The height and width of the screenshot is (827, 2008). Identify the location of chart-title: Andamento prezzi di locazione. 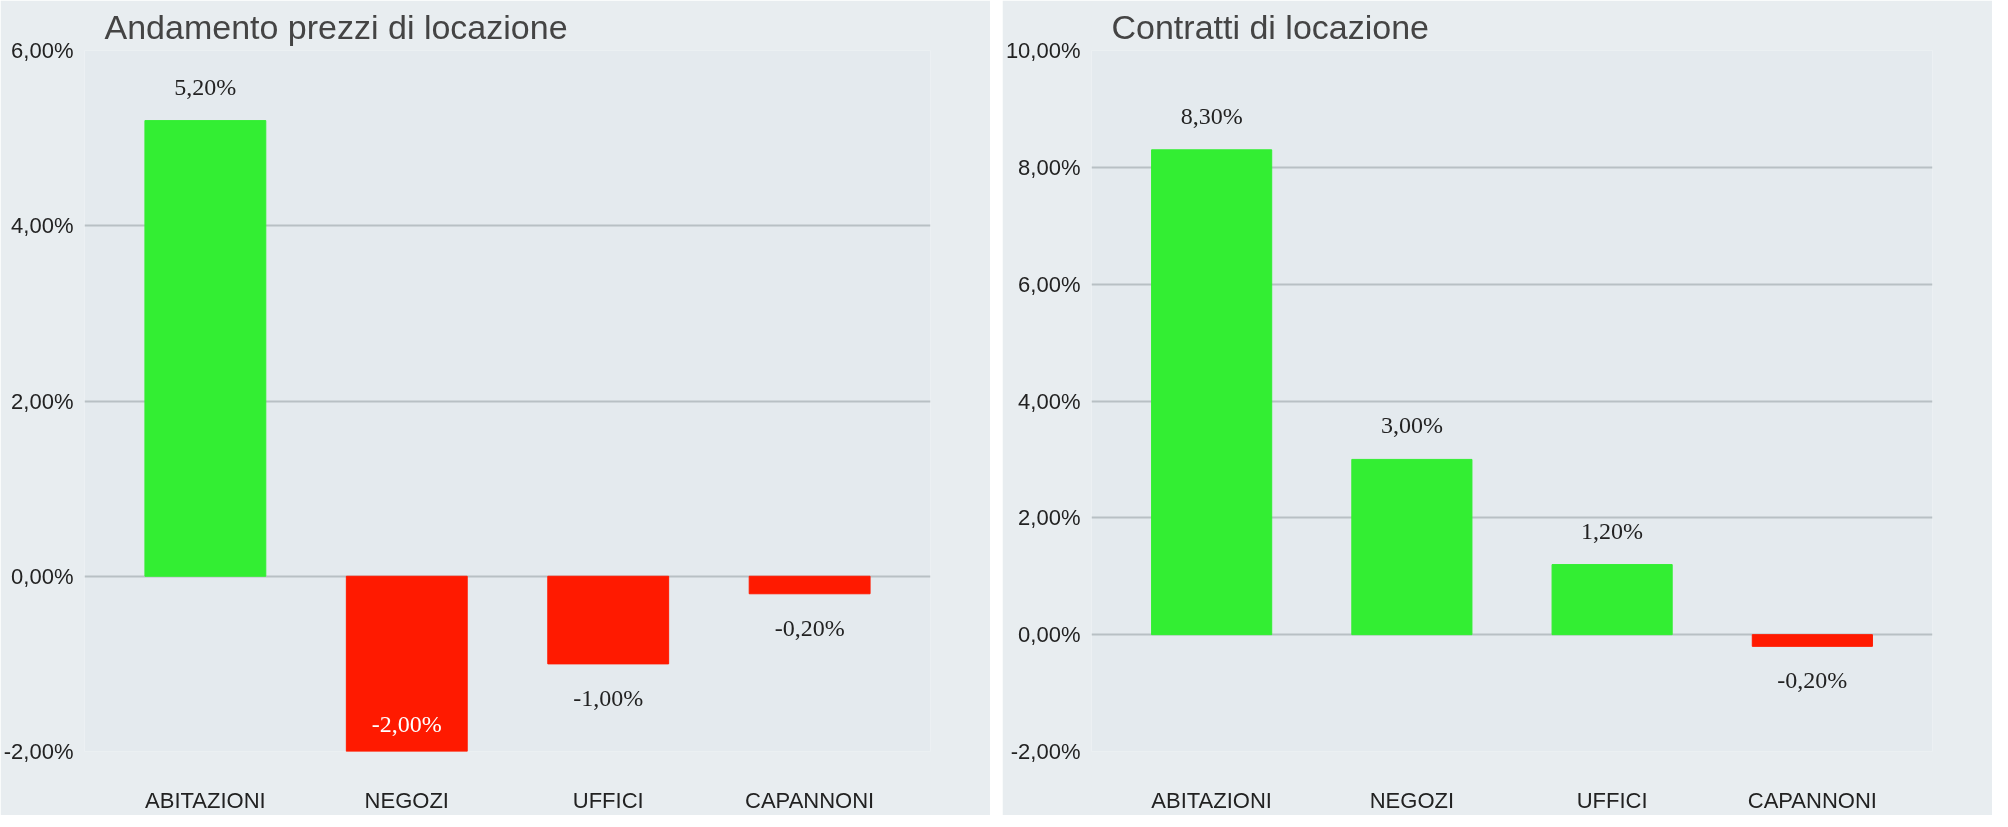
(336, 26).